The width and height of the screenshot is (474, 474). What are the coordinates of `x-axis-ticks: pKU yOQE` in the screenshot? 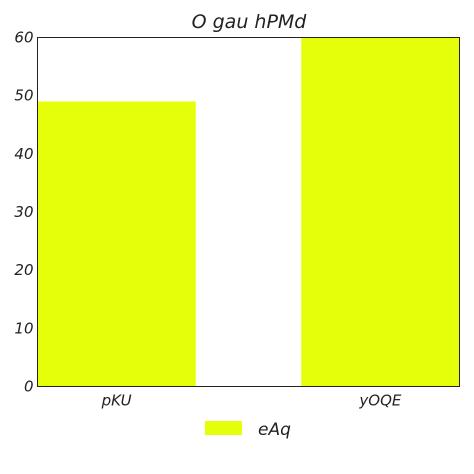 It's located at (251, 401).